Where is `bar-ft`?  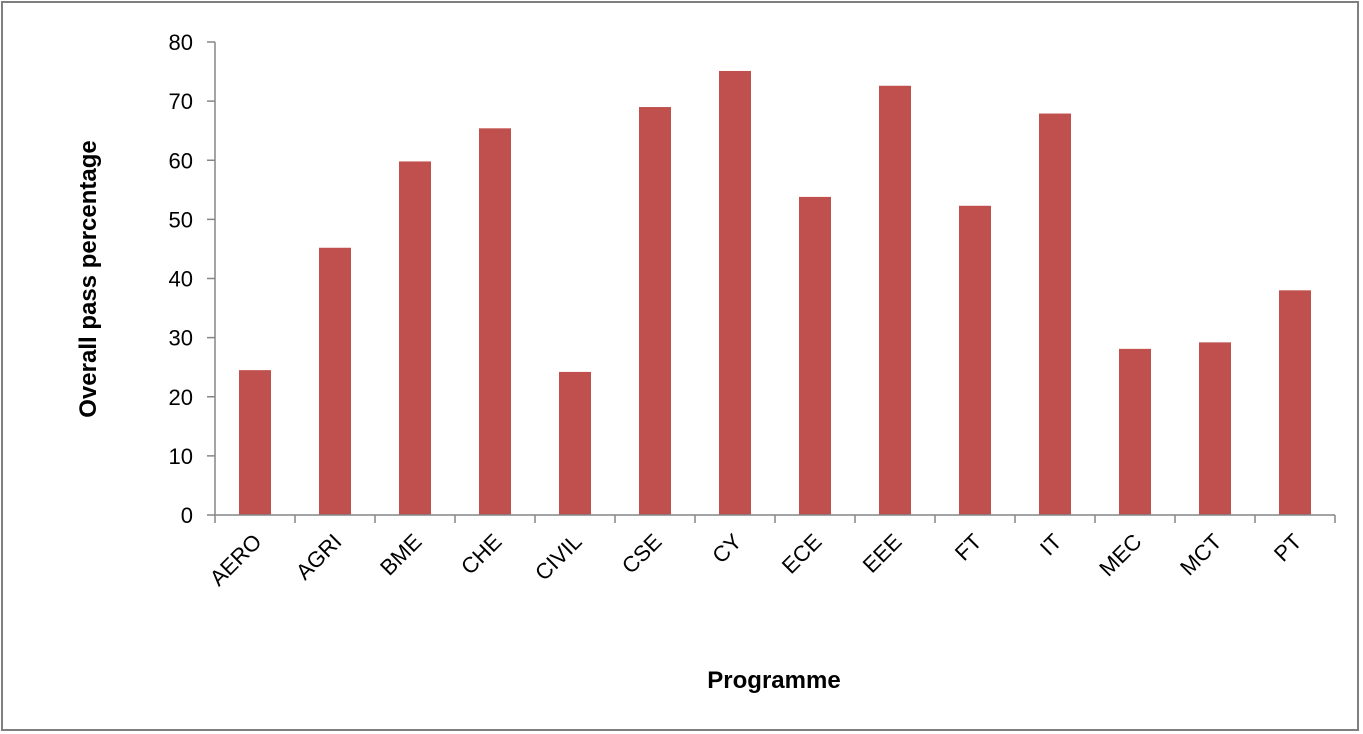
bar-ft is located at coordinates (975, 360).